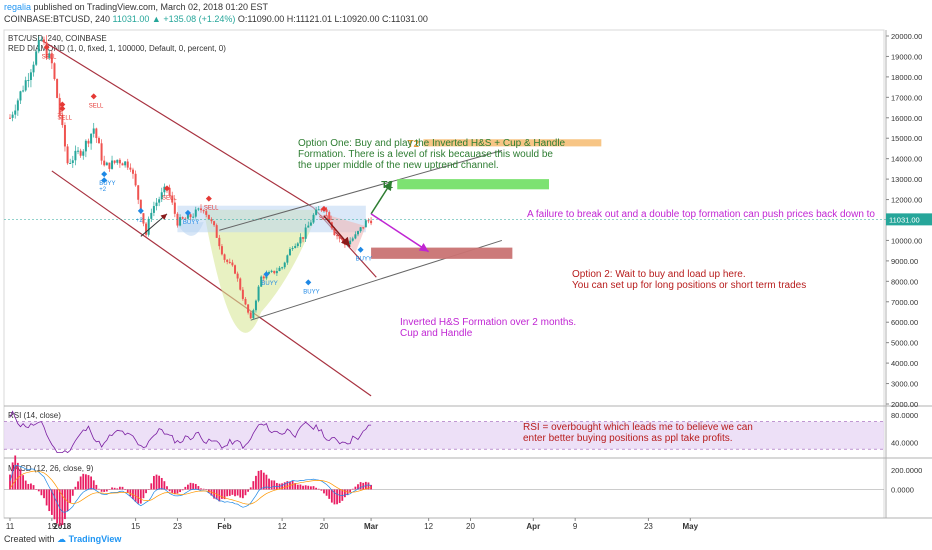 This screenshot has width=932, height=550. What do you see at coordinates (103, 190) in the screenshot?
I see `signal-label: +2` at bounding box center [103, 190].